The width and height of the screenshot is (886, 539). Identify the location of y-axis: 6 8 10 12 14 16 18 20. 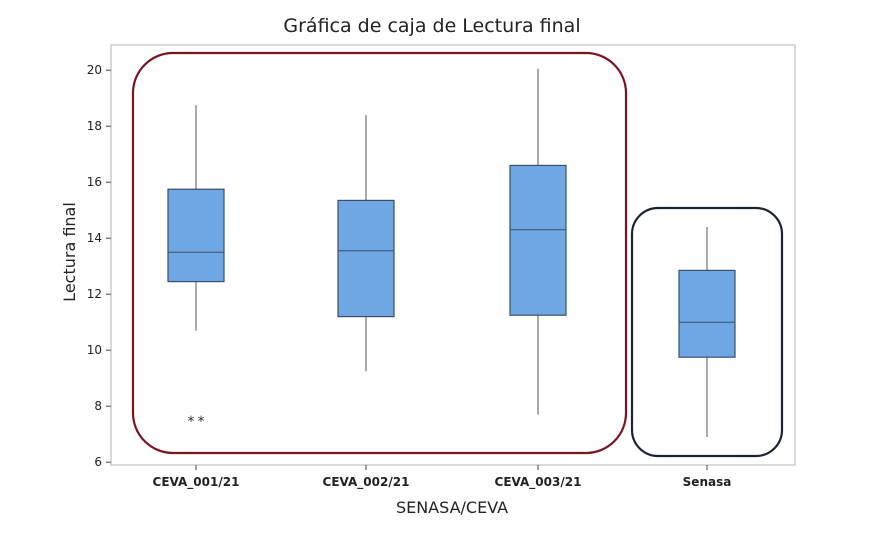
(99, 266).